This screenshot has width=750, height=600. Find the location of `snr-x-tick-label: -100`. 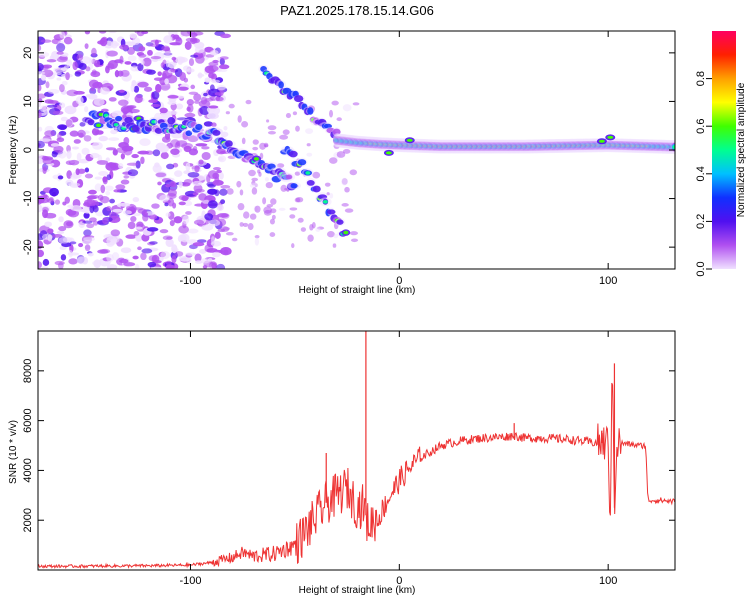

snr-x-tick-label: -100 is located at coordinates (190, 581).